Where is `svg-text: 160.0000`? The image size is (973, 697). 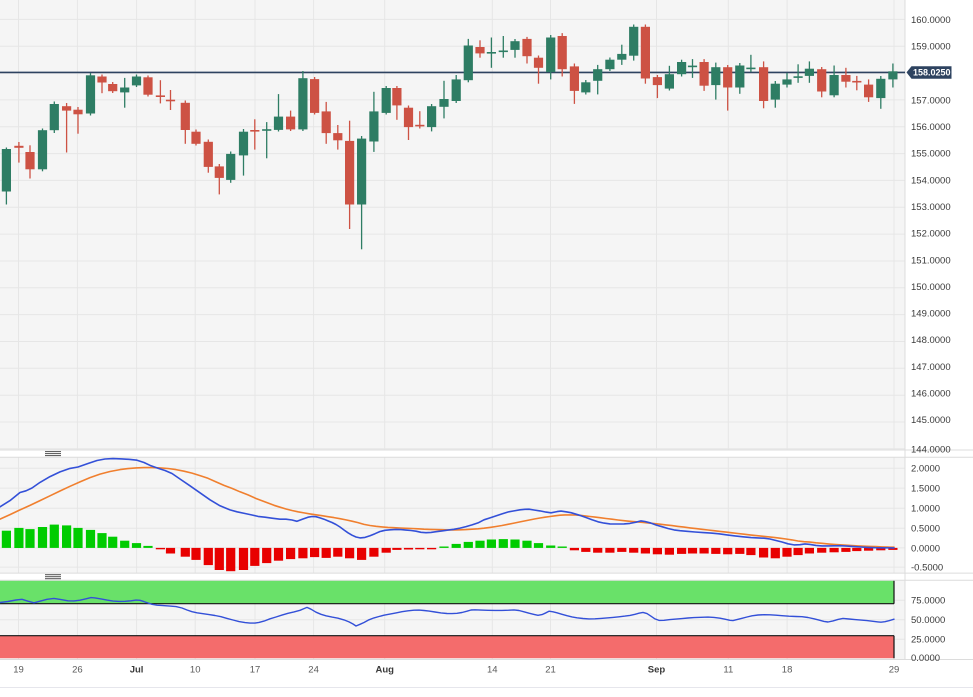
svg-text: 160.0000 is located at coordinates (931, 20).